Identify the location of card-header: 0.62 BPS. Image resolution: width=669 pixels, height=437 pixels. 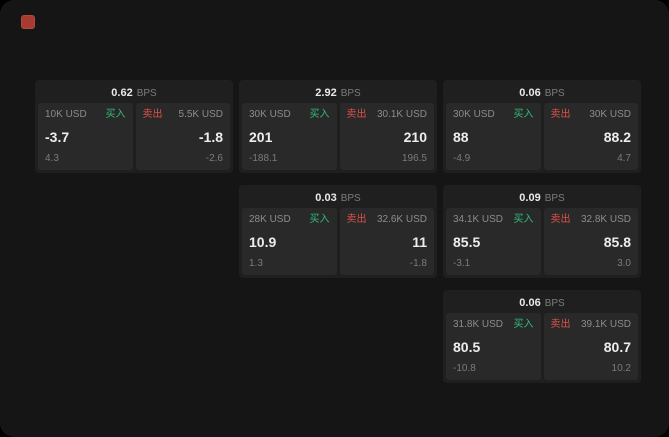
(134, 93).